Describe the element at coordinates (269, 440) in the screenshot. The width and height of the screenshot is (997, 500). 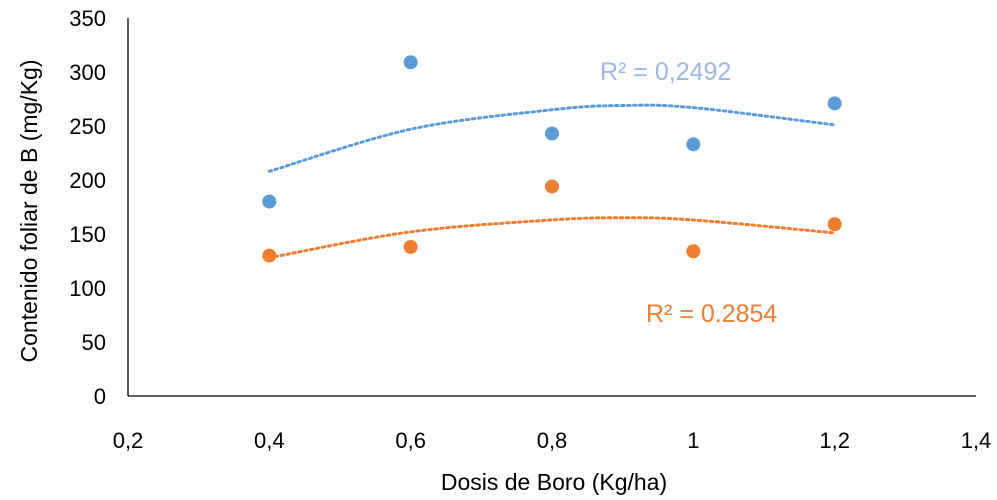
I see `x-tick-label: 0,4` at that location.